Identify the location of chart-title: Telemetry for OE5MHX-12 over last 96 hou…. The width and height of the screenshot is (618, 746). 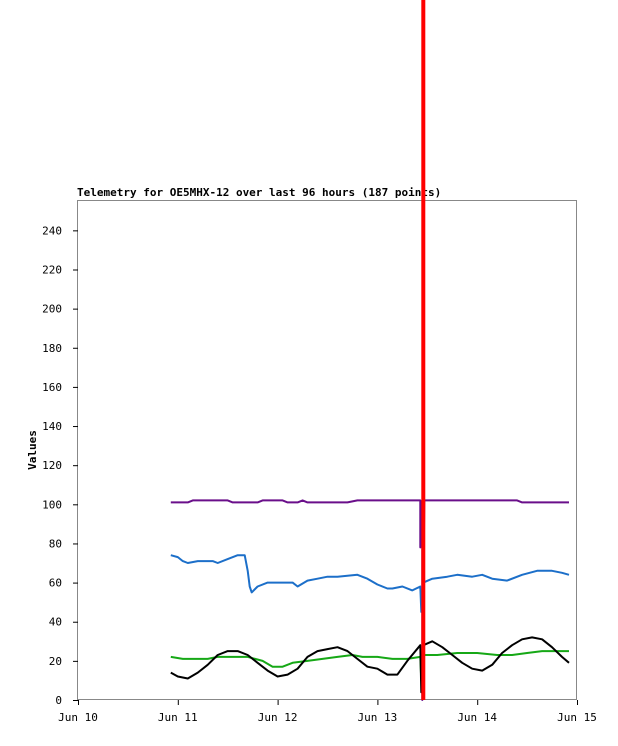
(259, 192).